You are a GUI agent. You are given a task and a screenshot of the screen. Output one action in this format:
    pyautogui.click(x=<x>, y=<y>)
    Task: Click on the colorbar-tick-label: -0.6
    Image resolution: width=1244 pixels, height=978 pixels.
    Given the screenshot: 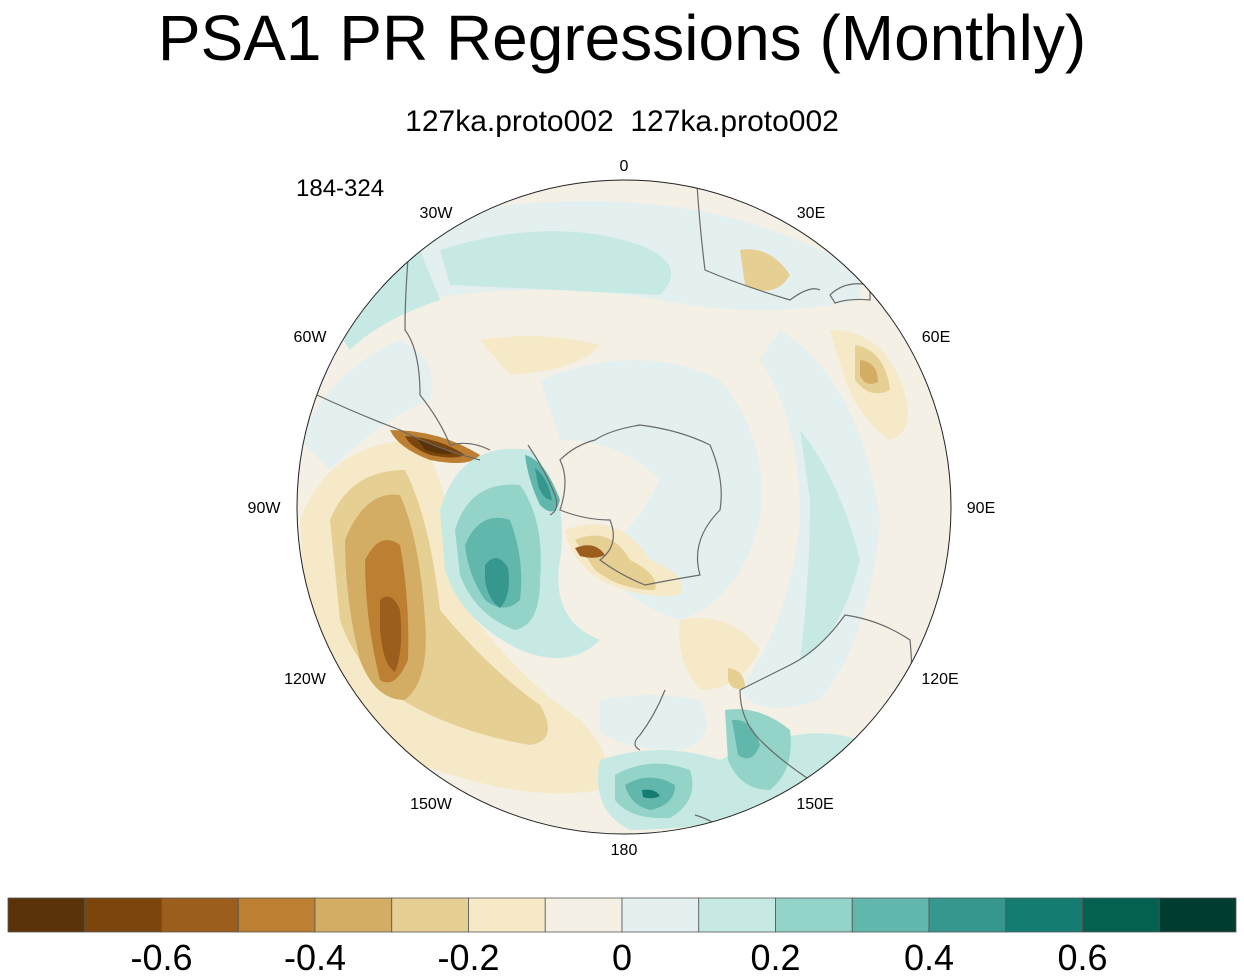 What is the action you would take?
    pyautogui.click(x=161, y=957)
    